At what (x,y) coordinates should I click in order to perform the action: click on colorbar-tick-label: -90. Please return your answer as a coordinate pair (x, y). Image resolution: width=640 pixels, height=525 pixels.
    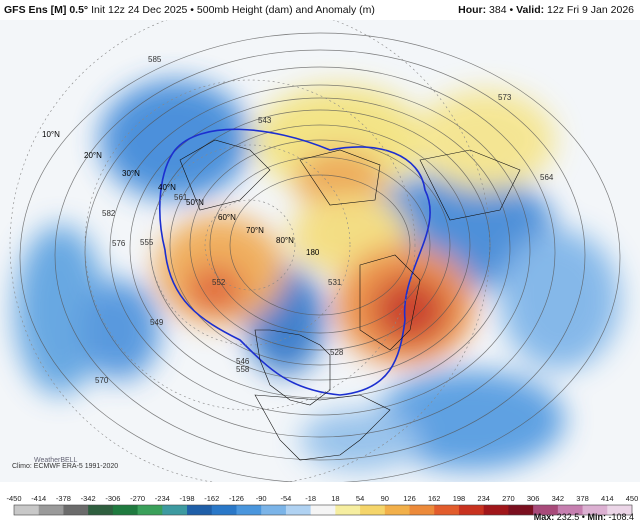
    Looking at the image, I should click on (261, 498).